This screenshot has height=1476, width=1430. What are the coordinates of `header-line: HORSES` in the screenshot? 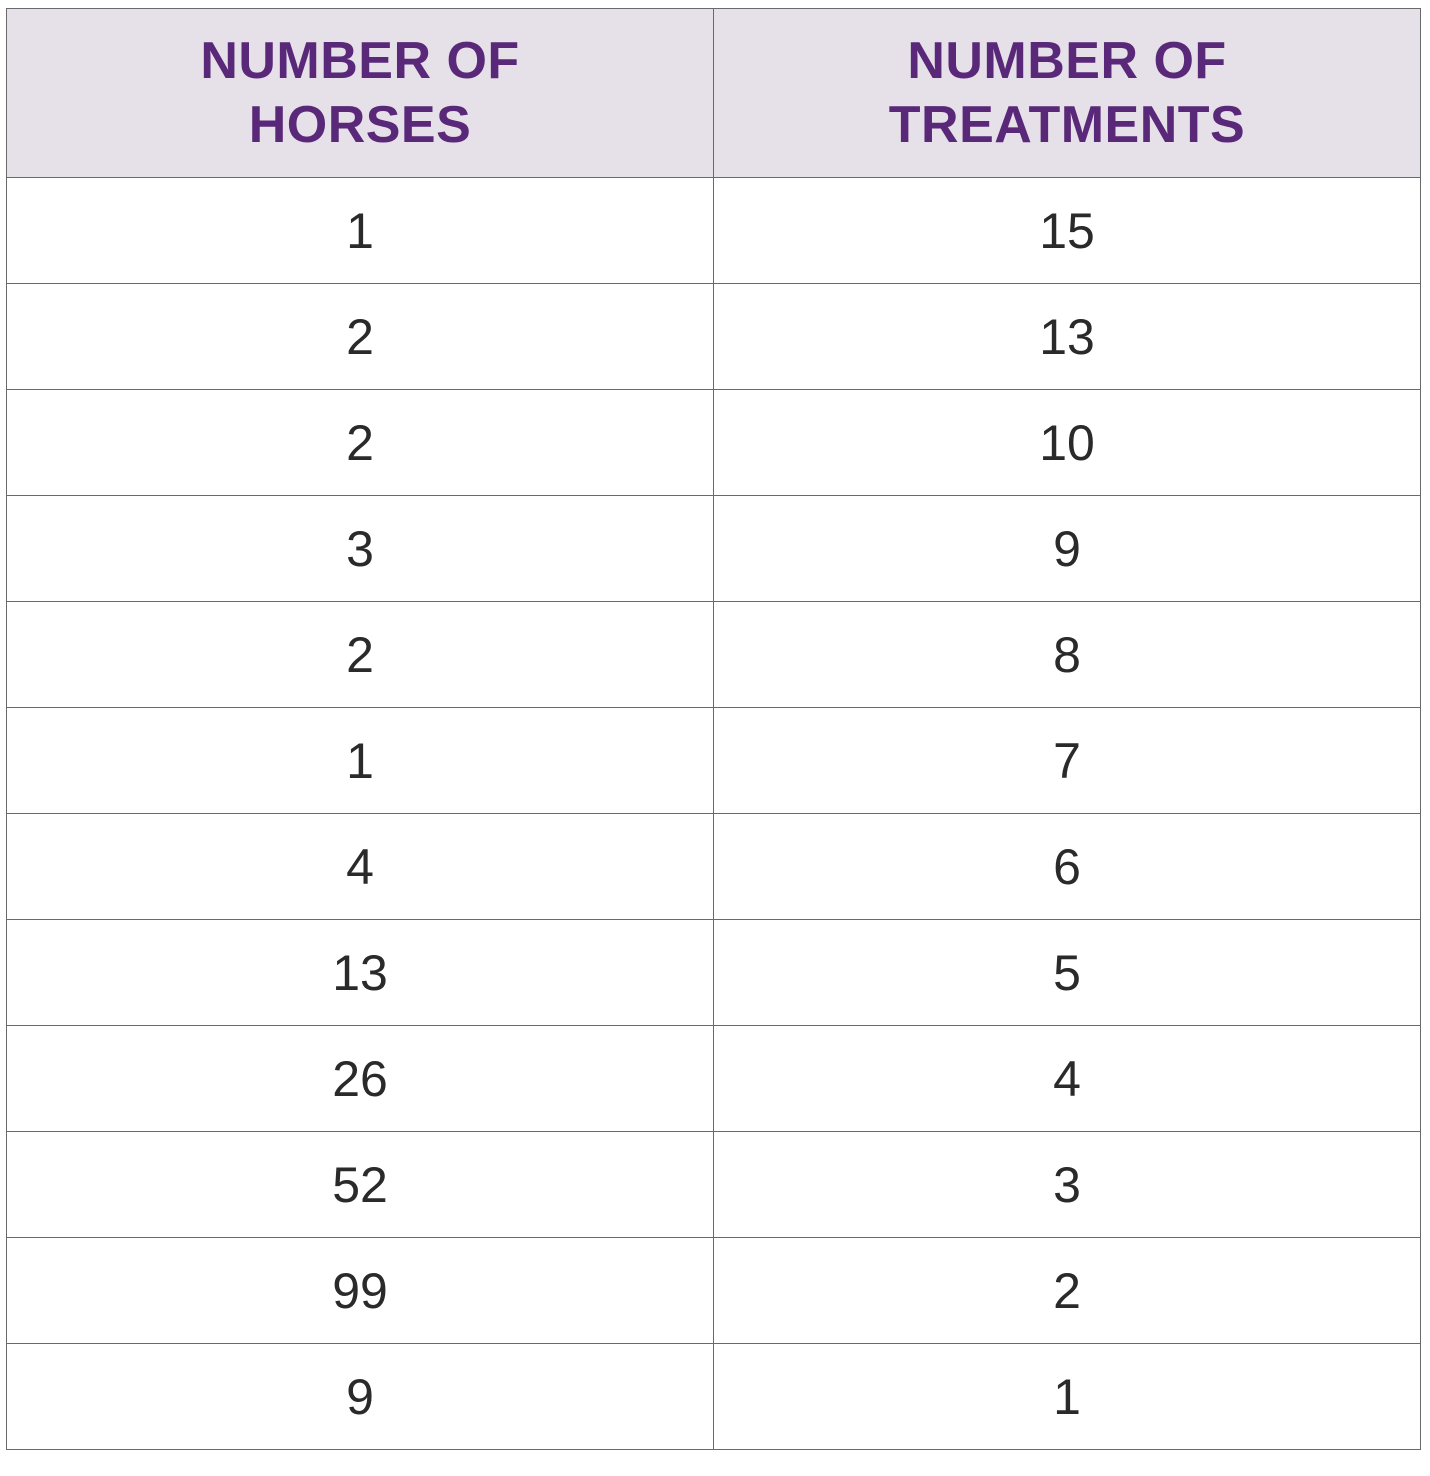 It's located at (360, 125).